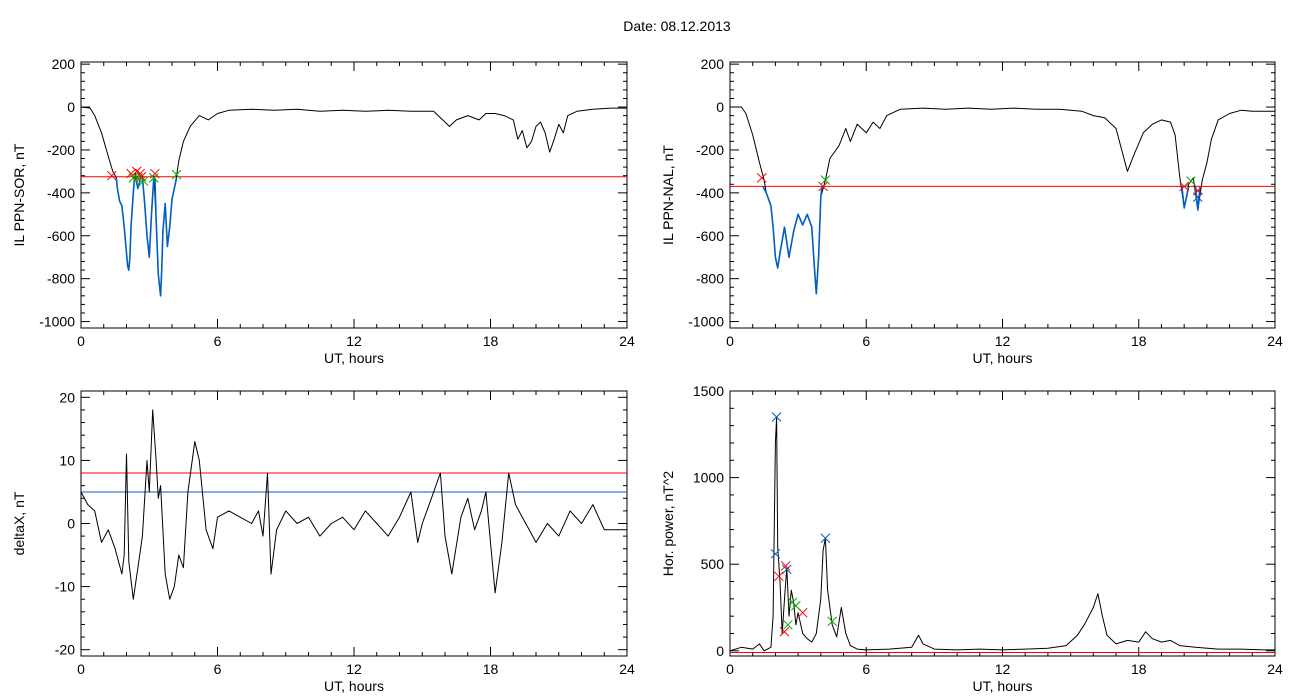 The image size is (1300, 700). Describe the element at coordinates (668, 524) in the screenshot. I see `y-axis-label: Hor. power, nT^2` at that location.